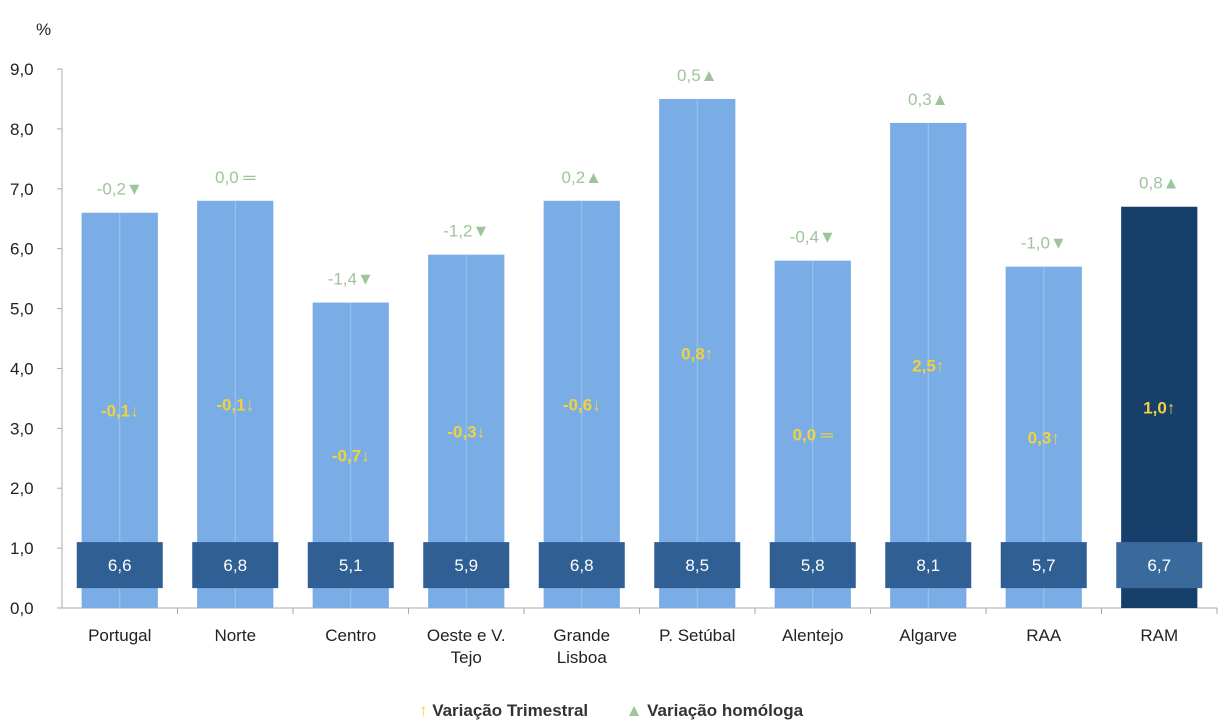 The width and height of the screenshot is (1222, 728). What do you see at coordinates (351, 455) in the screenshot?
I see `quarterly-change-label: -0,7↓` at bounding box center [351, 455].